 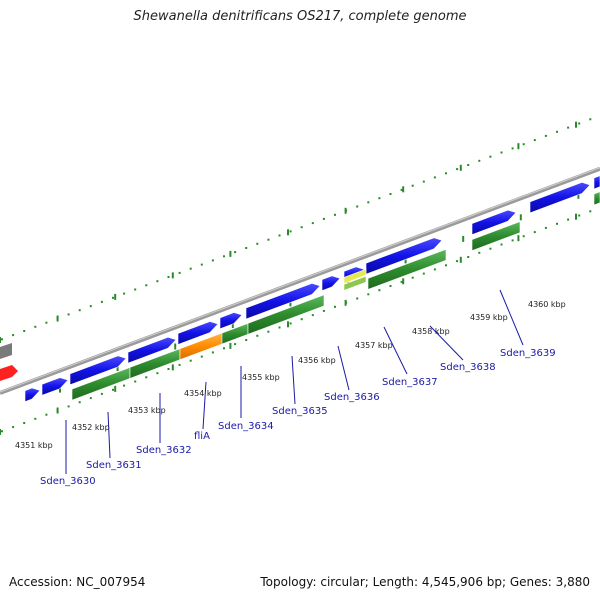 What do you see at coordinates (202, 436) in the screenshot?
I see `gene-name-label: fliA` at bounding box center [202, 436].